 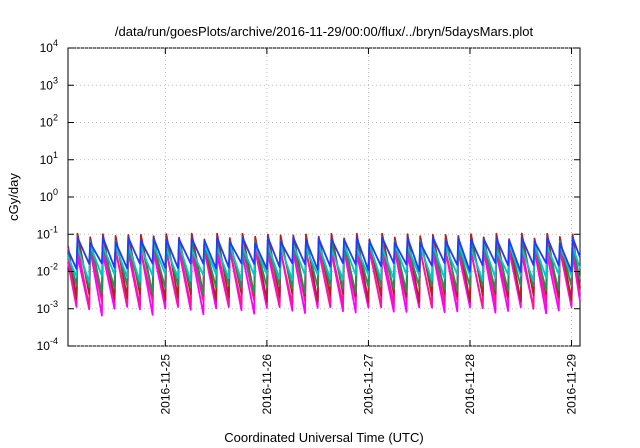 I want to click on x-tick-label: 2016-11-25, so click(x=165, y=384).